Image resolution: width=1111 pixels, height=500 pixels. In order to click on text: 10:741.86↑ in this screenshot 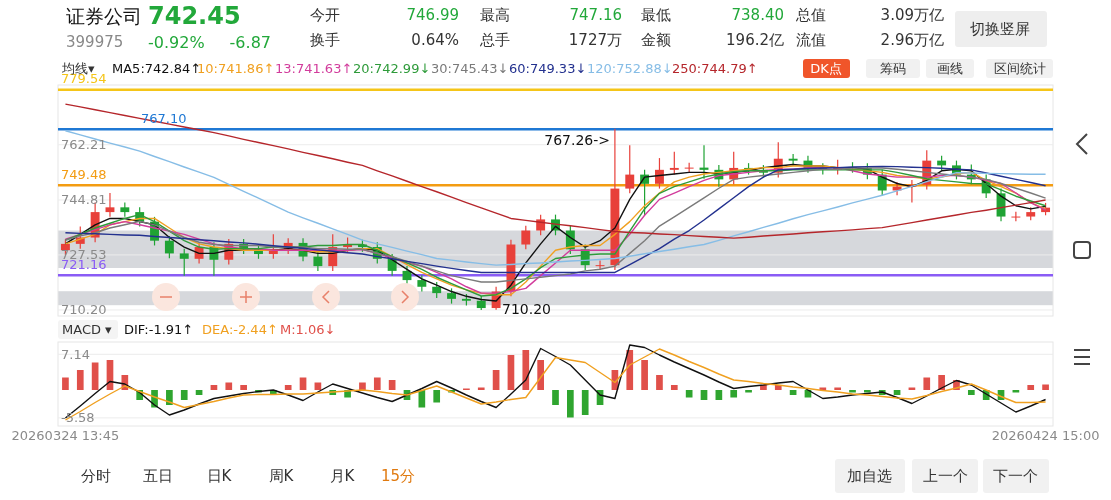, I will do `click(236, 68)`.